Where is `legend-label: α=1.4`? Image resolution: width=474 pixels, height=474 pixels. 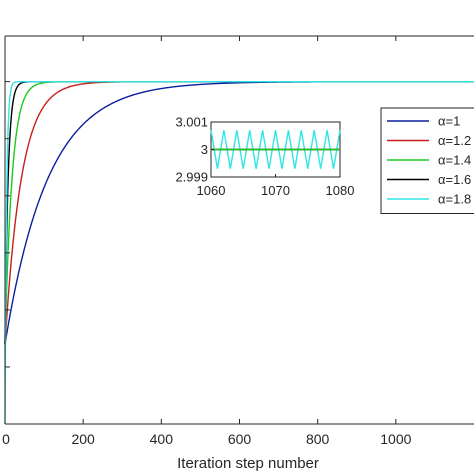 legend-label: α=1.4 is located at coordinates (454, 160).